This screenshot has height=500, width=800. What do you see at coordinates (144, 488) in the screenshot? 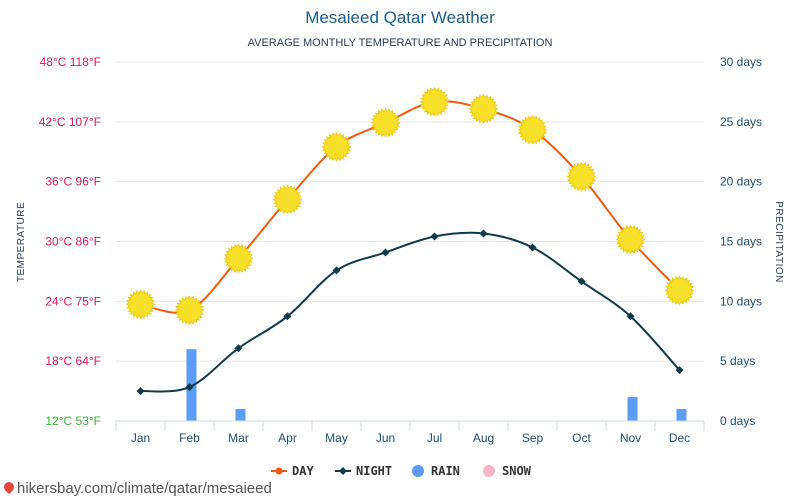
I see `source-text: hikersbay.com/climate/qatar/mesaieed` at bounding box center [144, 488].